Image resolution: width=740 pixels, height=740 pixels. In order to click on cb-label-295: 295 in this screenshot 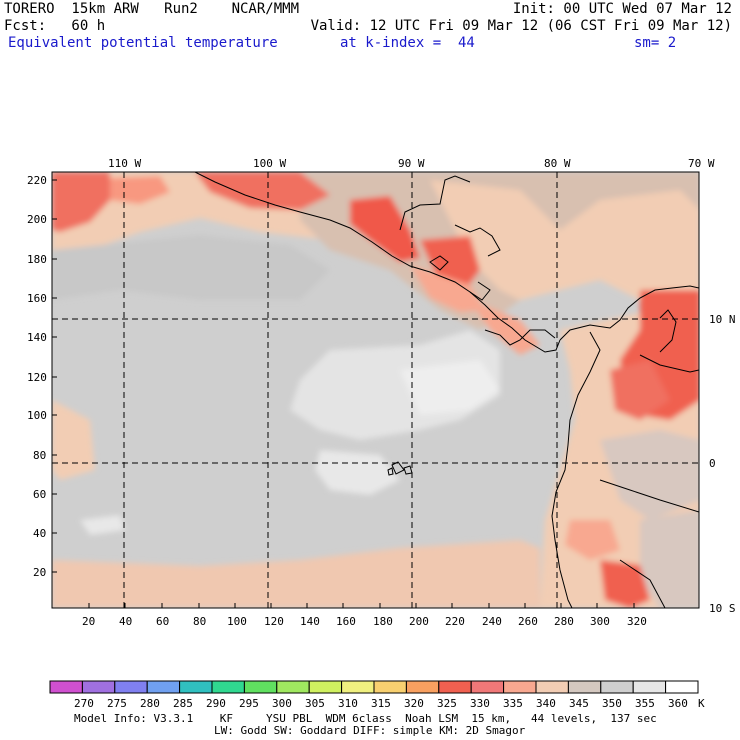, I will do `click(249, 703)`.